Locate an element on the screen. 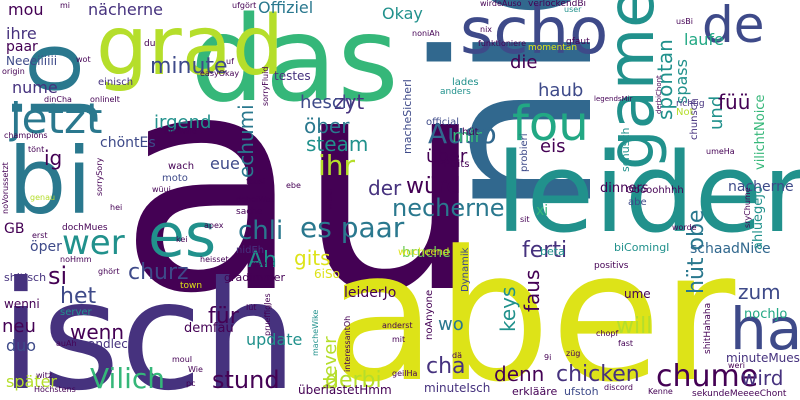 The image size is (800, 400). word-discord: discord is located at coordinates (618, 387).